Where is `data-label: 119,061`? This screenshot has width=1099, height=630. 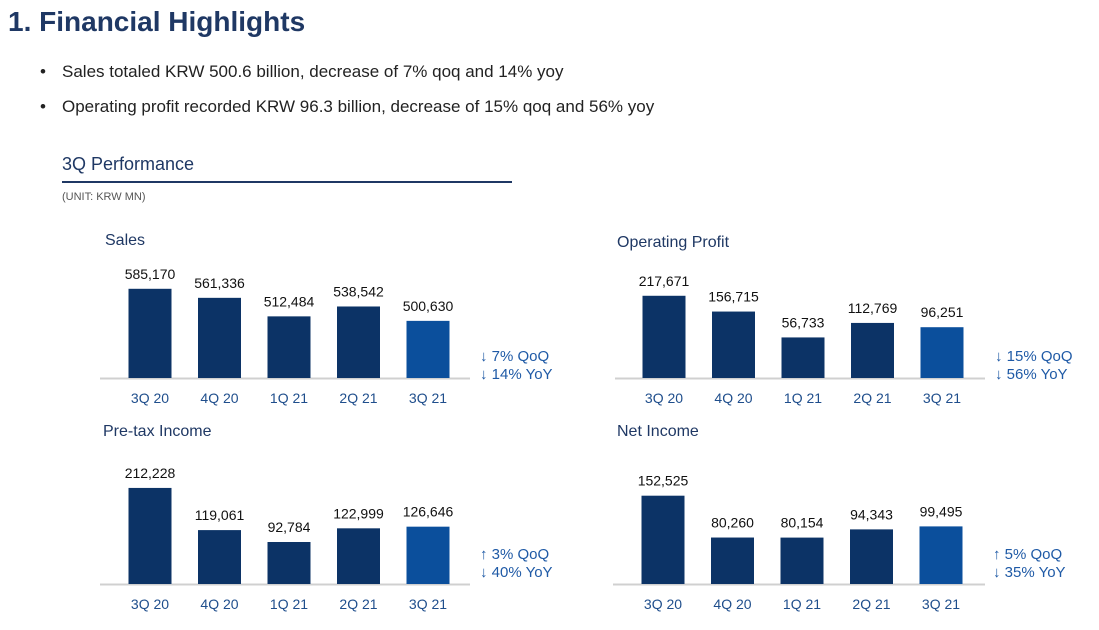 data-label: 119,061 is located at coordinates (220, 515).